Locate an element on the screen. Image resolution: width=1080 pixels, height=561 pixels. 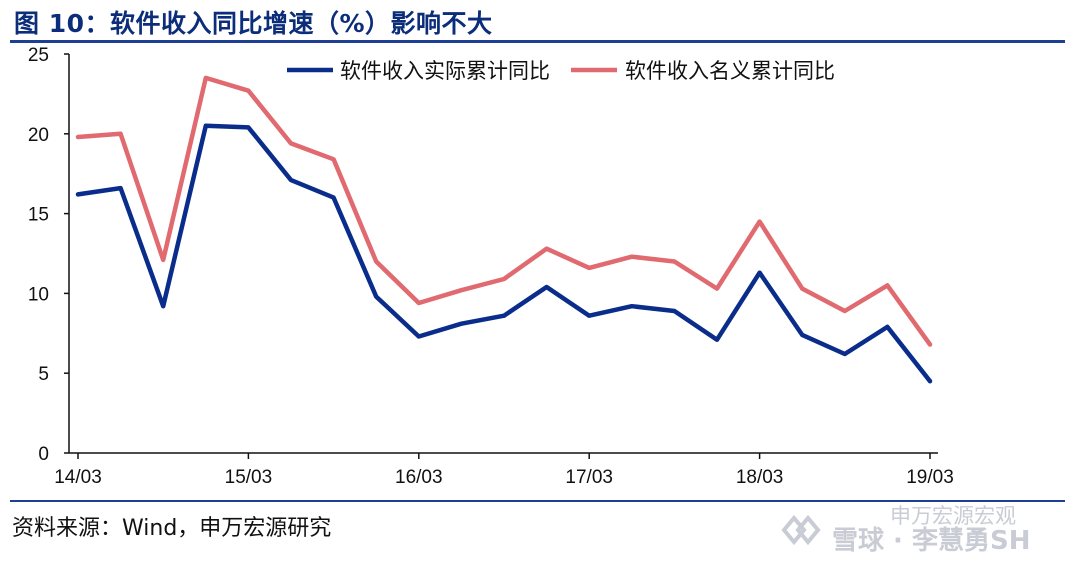
y-tick-label: 20 is located at coordinates (38, 135).